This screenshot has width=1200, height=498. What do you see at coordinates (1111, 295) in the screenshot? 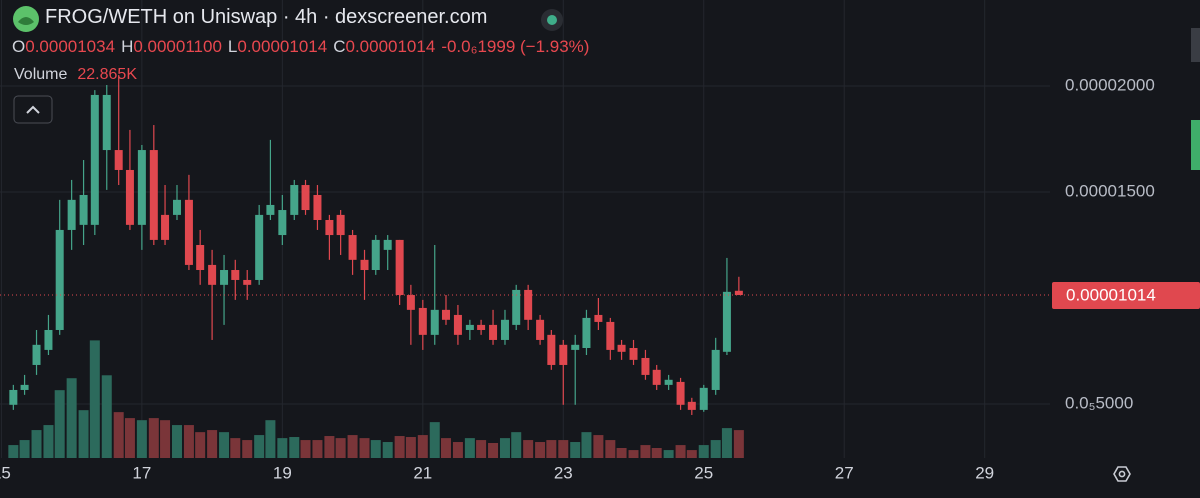
I see `last-price-label: 0.00001014` at bounding box center [1111, 295].